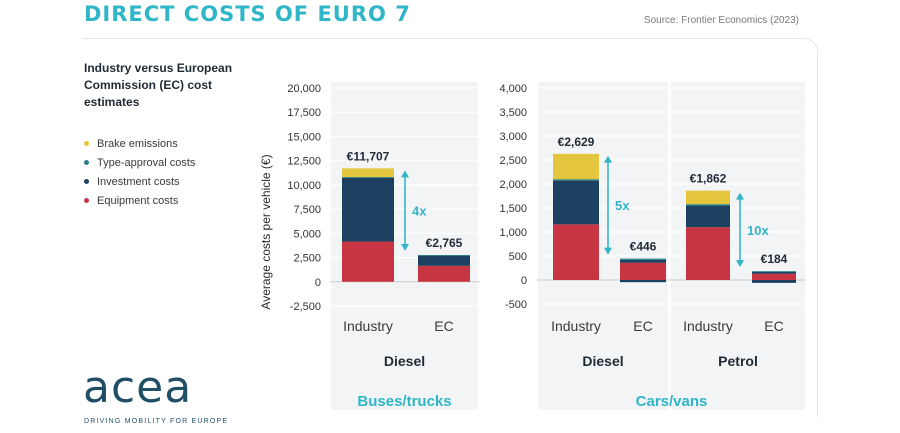 This screenshot has height=433, width=900. Describe the element at coordinates (146, 162) in the screenshot. I see `legend-label-type-approval: Type-approval costs` at that location.